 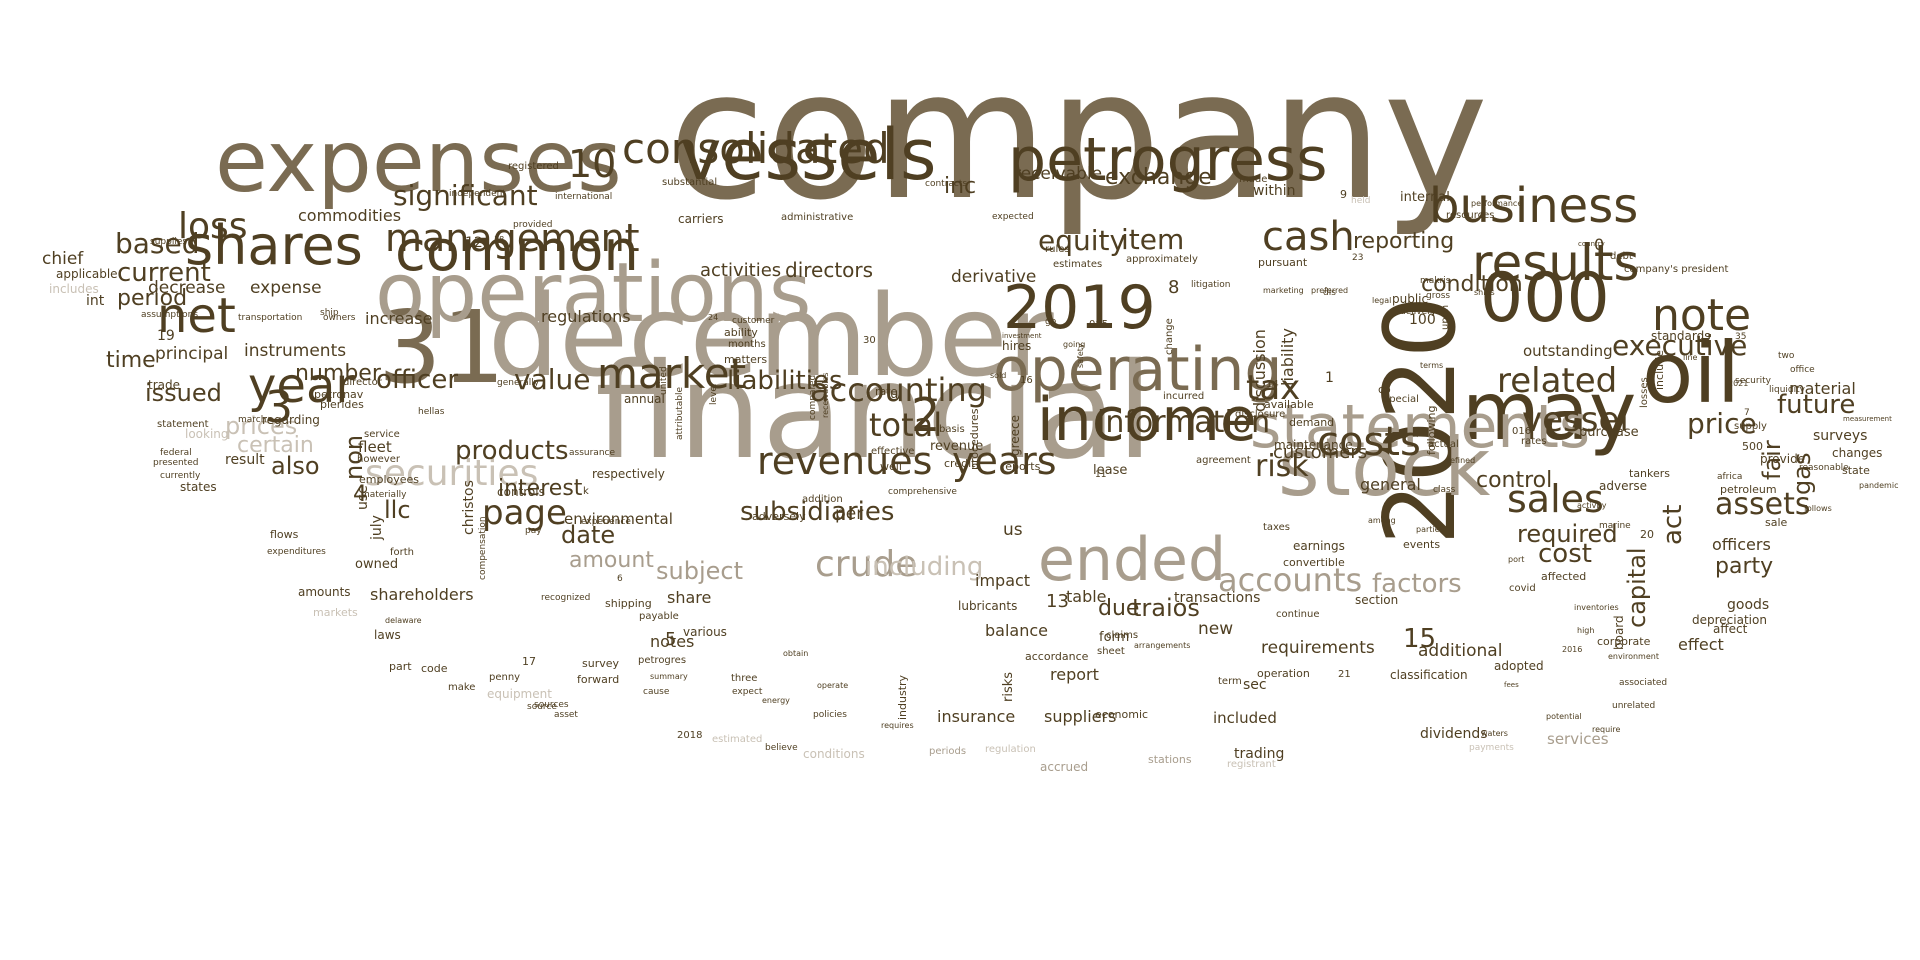 I want to click on word-however: however, so click(x=378, y=459).